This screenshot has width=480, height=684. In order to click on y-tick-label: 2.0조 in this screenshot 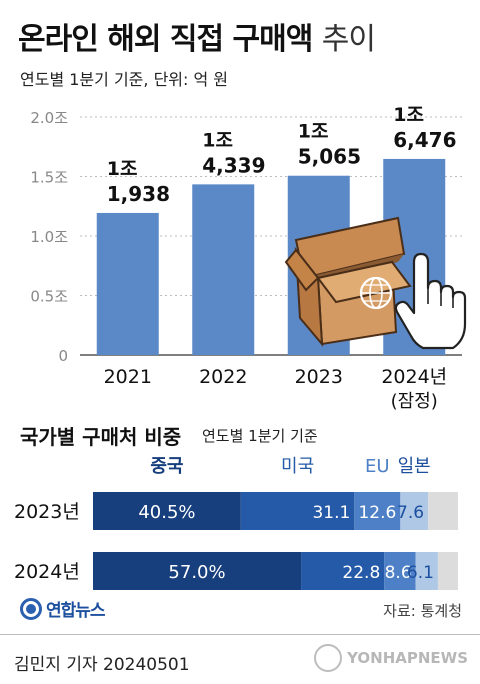, I will do `click(49, 118)`.